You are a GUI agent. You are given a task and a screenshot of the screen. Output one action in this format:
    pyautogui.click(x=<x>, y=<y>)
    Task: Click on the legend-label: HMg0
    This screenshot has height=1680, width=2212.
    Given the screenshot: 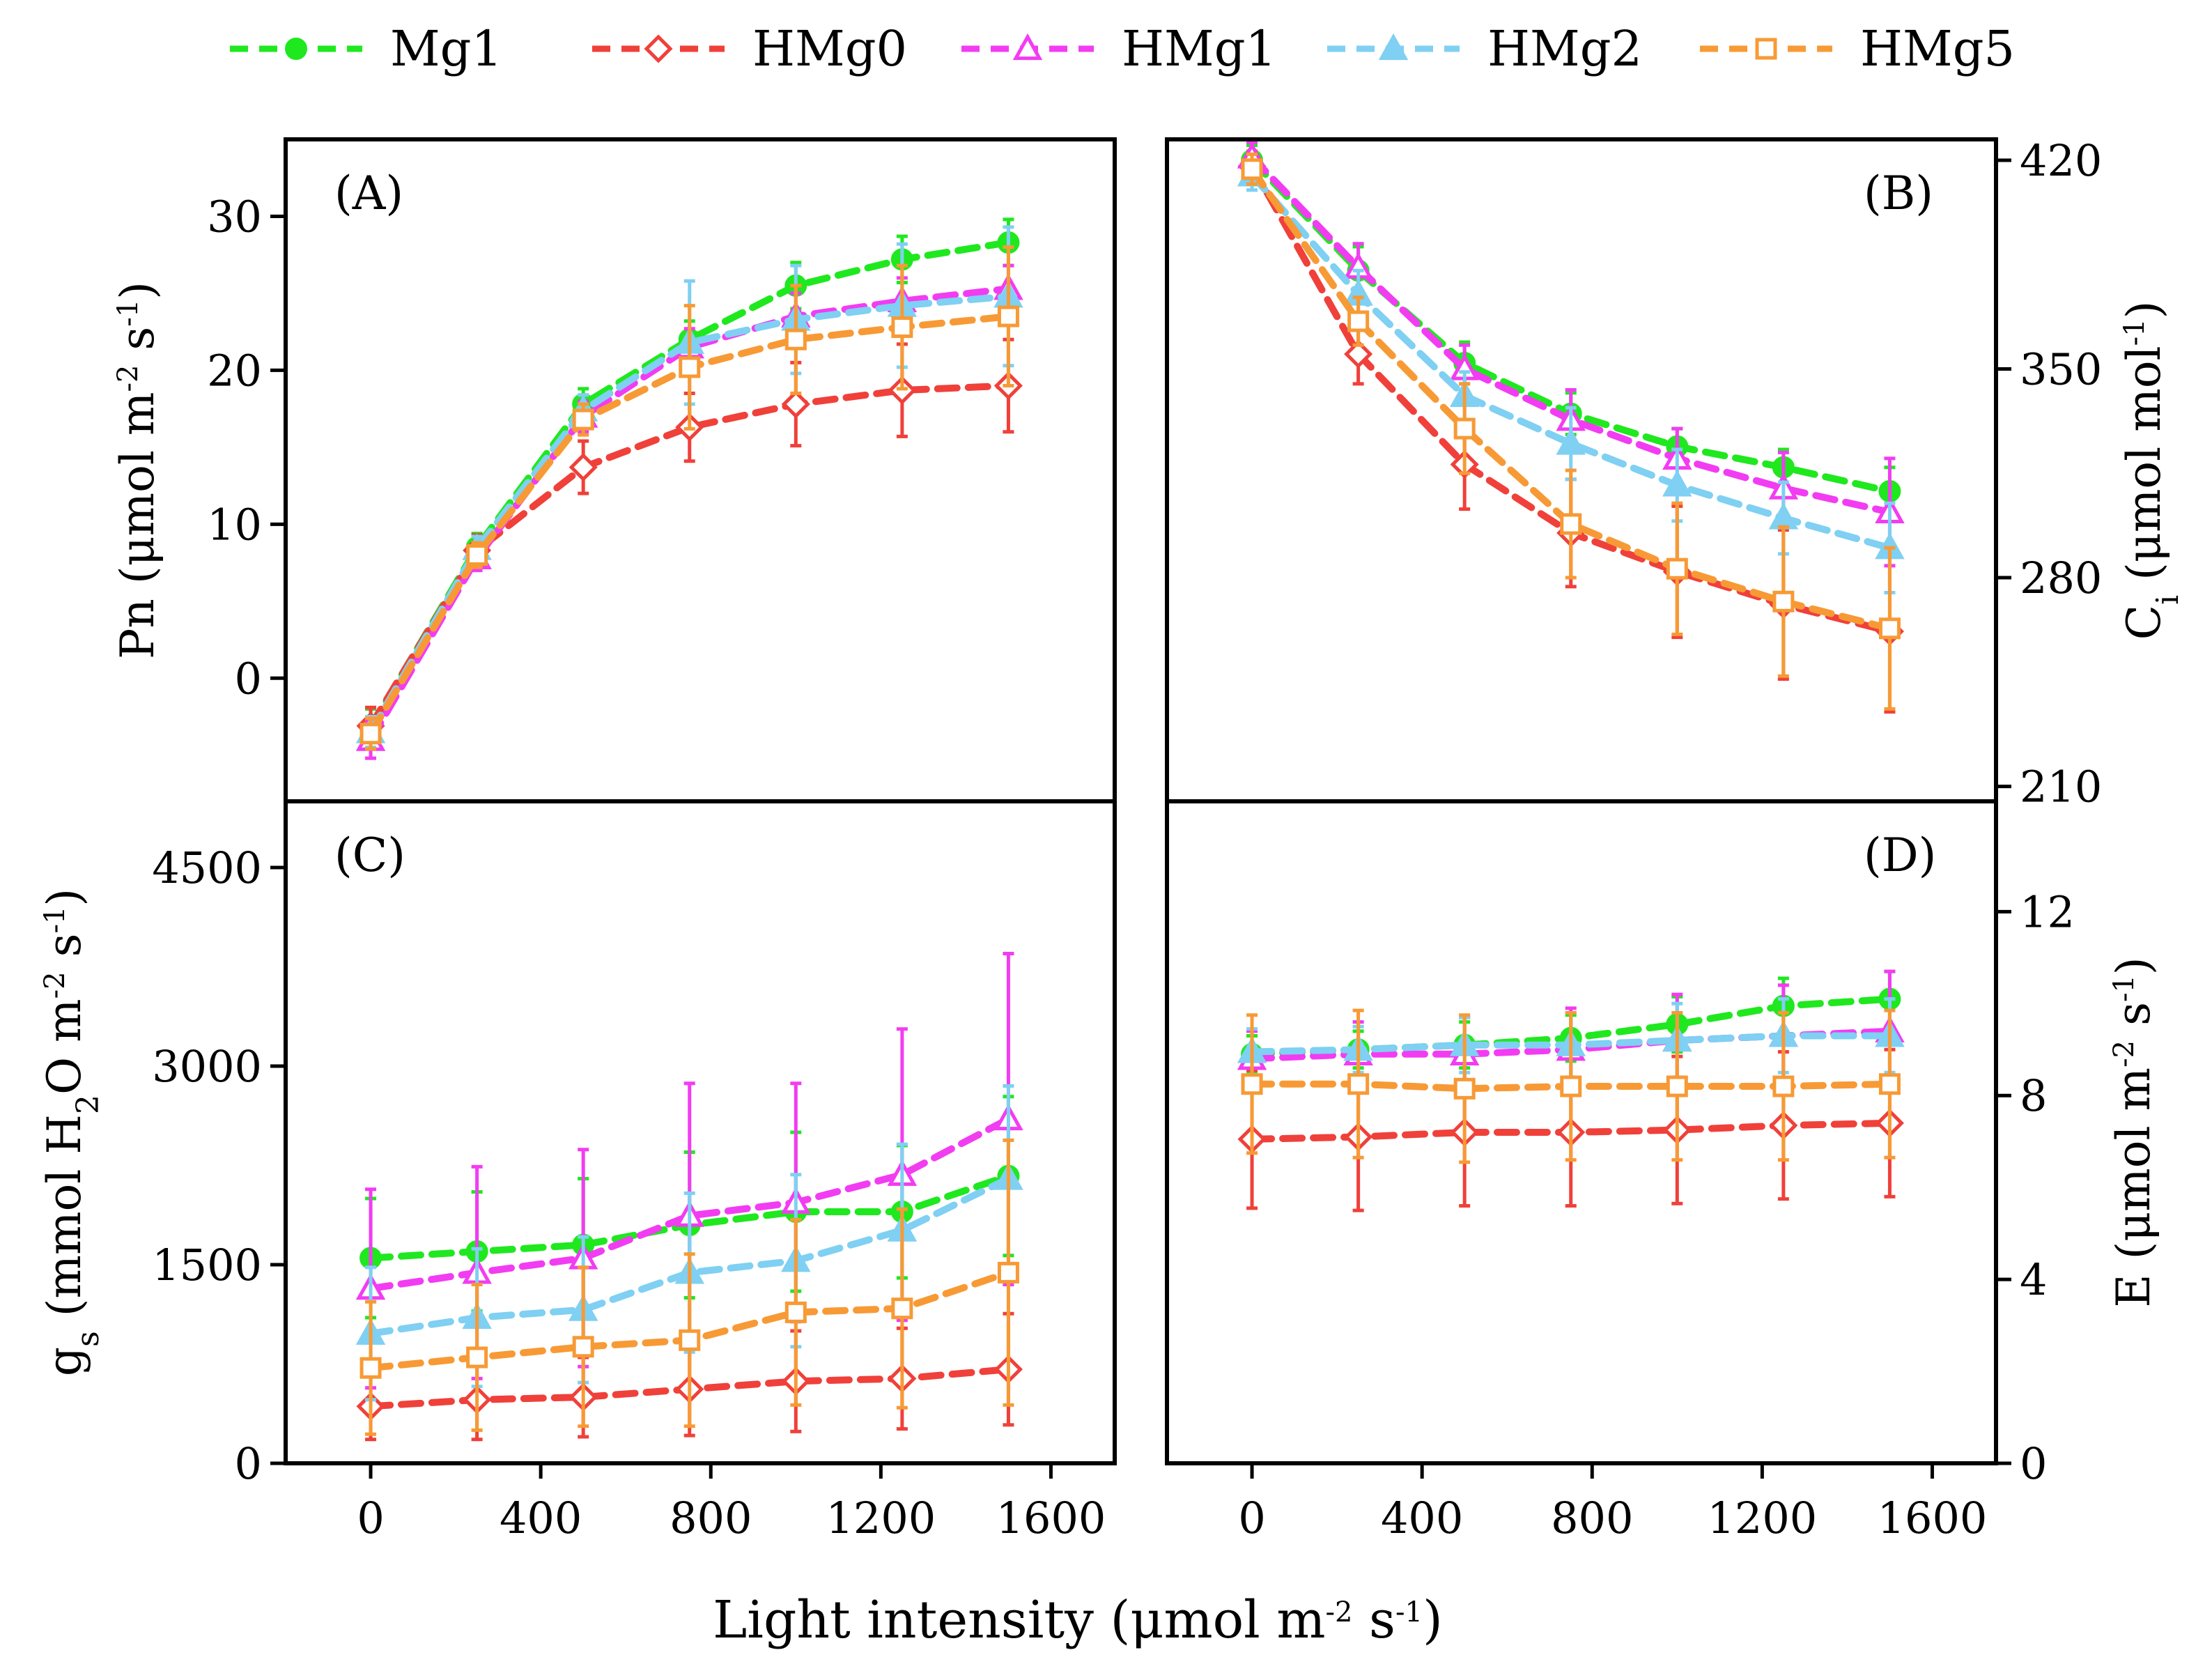 What is the action you would take?
    pyautogui.click(x=829, y=48)
    